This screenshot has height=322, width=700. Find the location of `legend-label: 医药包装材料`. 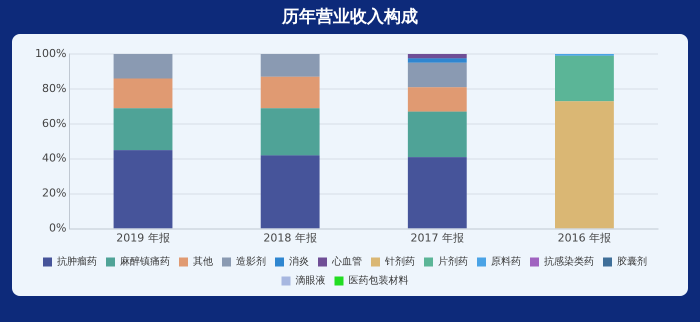

legend-label: 医药包装材料 is located at coordinates (378, 280).